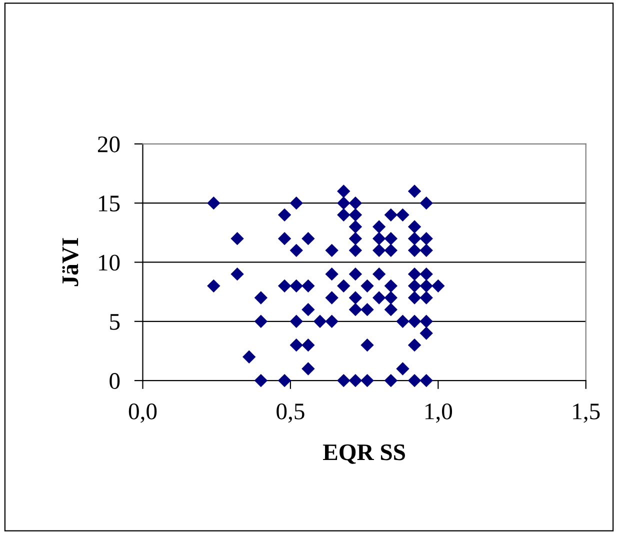 The width and height of the screenshot is (618, 533). I want to click on x-axis-title: EQR SS, so click(364, 454).